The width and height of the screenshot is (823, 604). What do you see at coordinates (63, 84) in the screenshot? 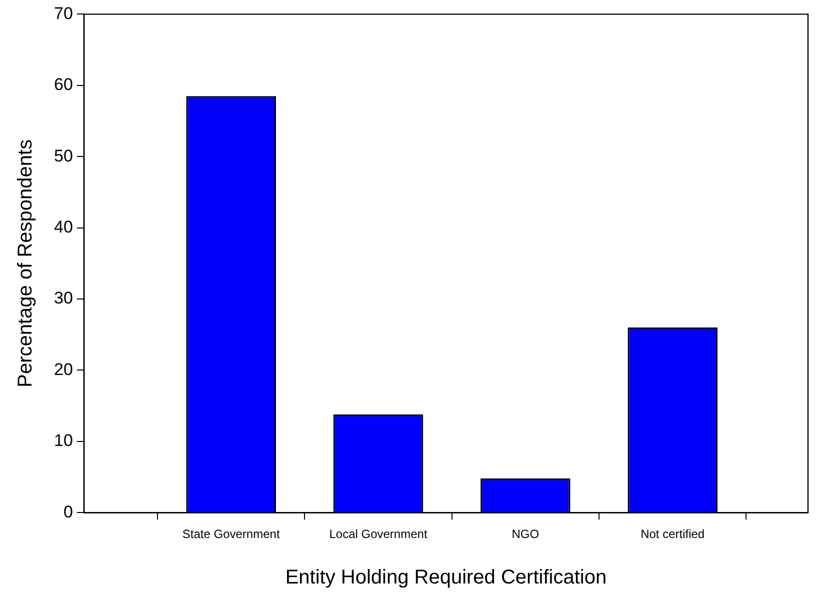
I see `y-tick-label: 60` at bounding box center [63, 84].